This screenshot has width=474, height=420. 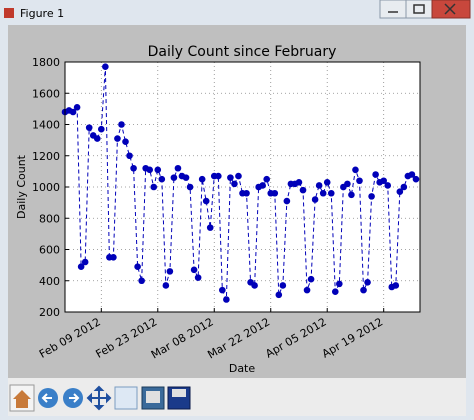 What do you see at coordinates (242, 52) in the screenshot?
I see `chart-title: Daily Count since February` at bounding box center [242, 52].